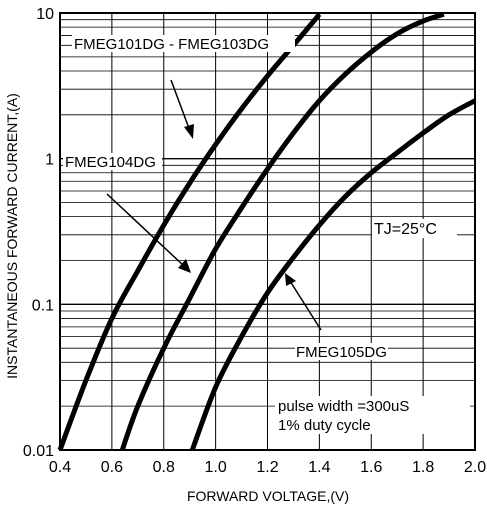 This screenshot has width=487, height=513. Describe the element at coordinates (475, 467) in the screenshot. I see `x-tick-label: 2.0` at that location.